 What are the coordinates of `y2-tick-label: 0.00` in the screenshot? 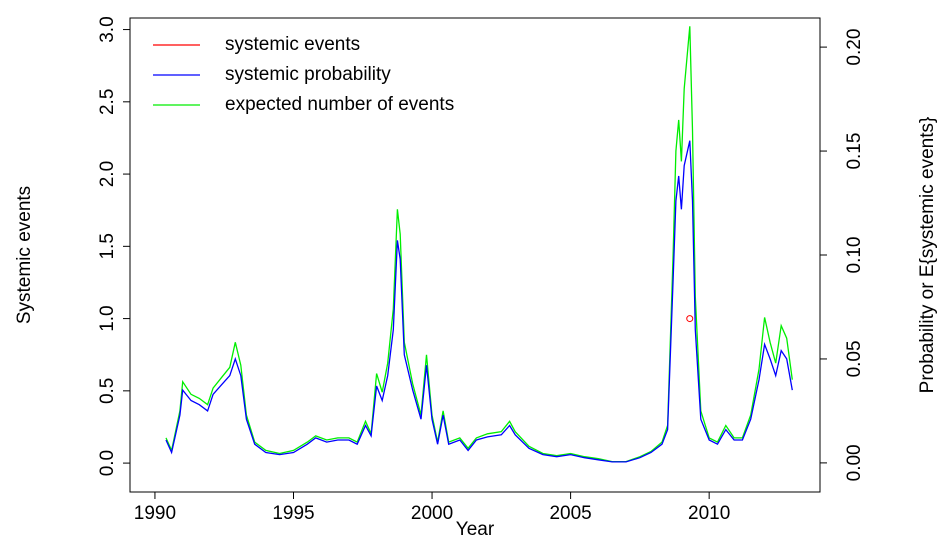 It's located at (854, 462).